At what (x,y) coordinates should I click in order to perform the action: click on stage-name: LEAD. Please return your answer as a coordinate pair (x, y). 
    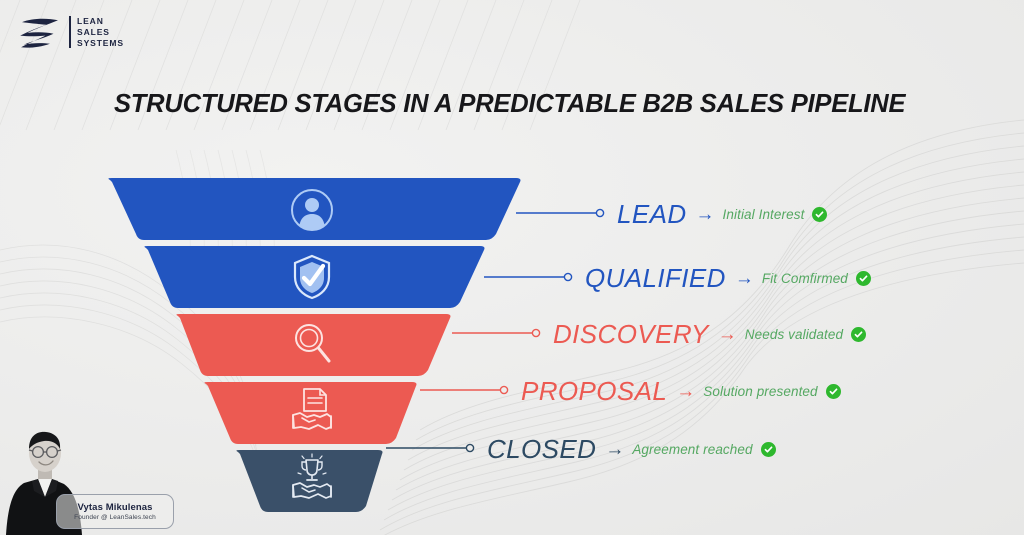
    Looking at the image, I should click on (652, 214).